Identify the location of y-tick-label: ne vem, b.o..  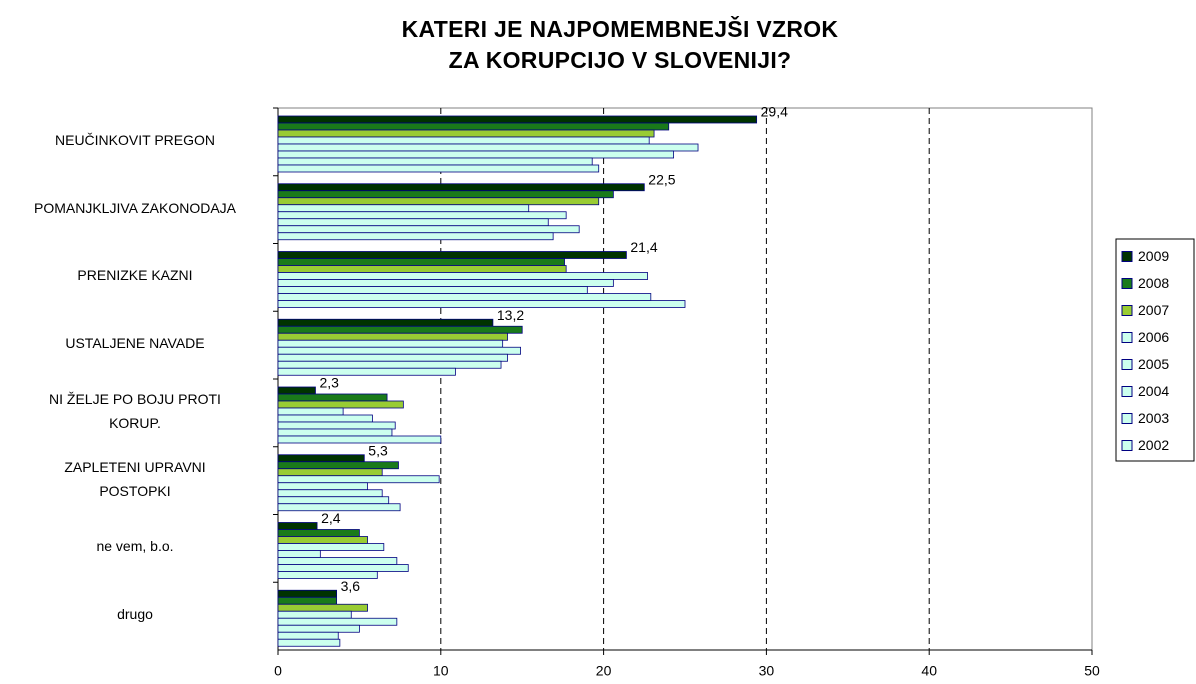
(135, 546).